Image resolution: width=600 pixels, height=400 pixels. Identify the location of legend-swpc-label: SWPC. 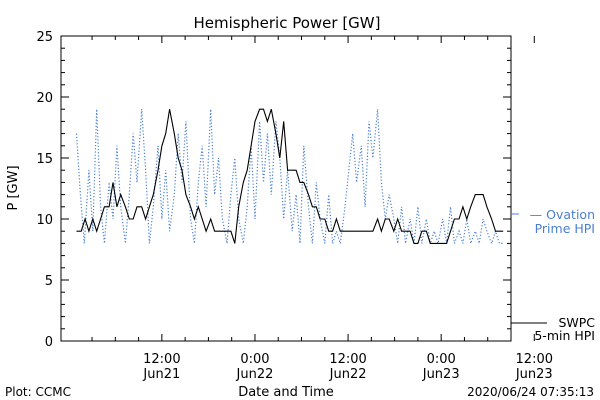
(576, 322).